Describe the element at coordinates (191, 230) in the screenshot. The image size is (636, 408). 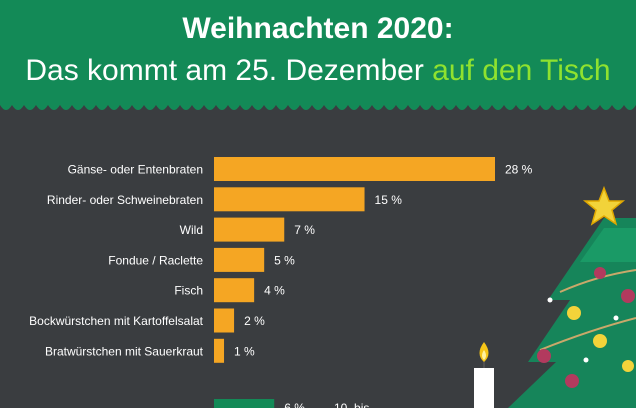
I see `category-label: Wild` at that location.